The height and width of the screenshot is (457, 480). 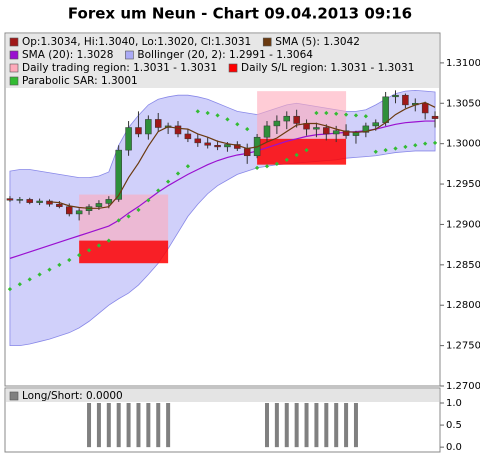 What do you see at coordinates (80, 81) in the screenshot?
I see `legend-label: Parabolic SAR: 1.3001` at bounding box center [80, 81].